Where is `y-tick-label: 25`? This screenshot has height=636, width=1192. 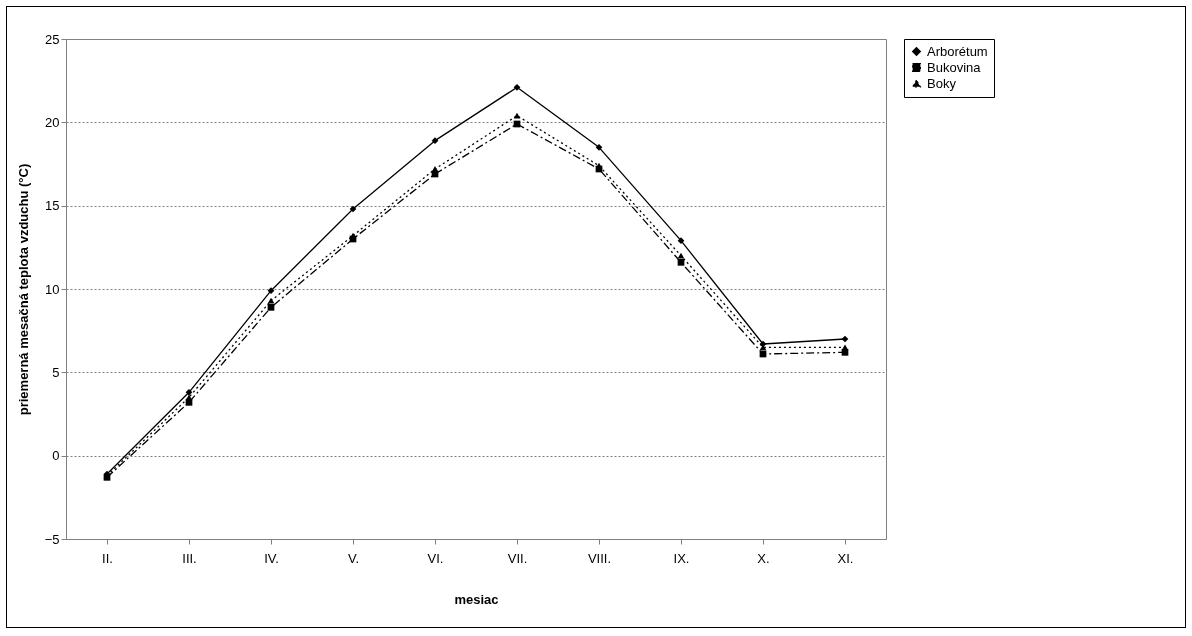
y-tick-label: 25 is located at coordinates (52, 39).